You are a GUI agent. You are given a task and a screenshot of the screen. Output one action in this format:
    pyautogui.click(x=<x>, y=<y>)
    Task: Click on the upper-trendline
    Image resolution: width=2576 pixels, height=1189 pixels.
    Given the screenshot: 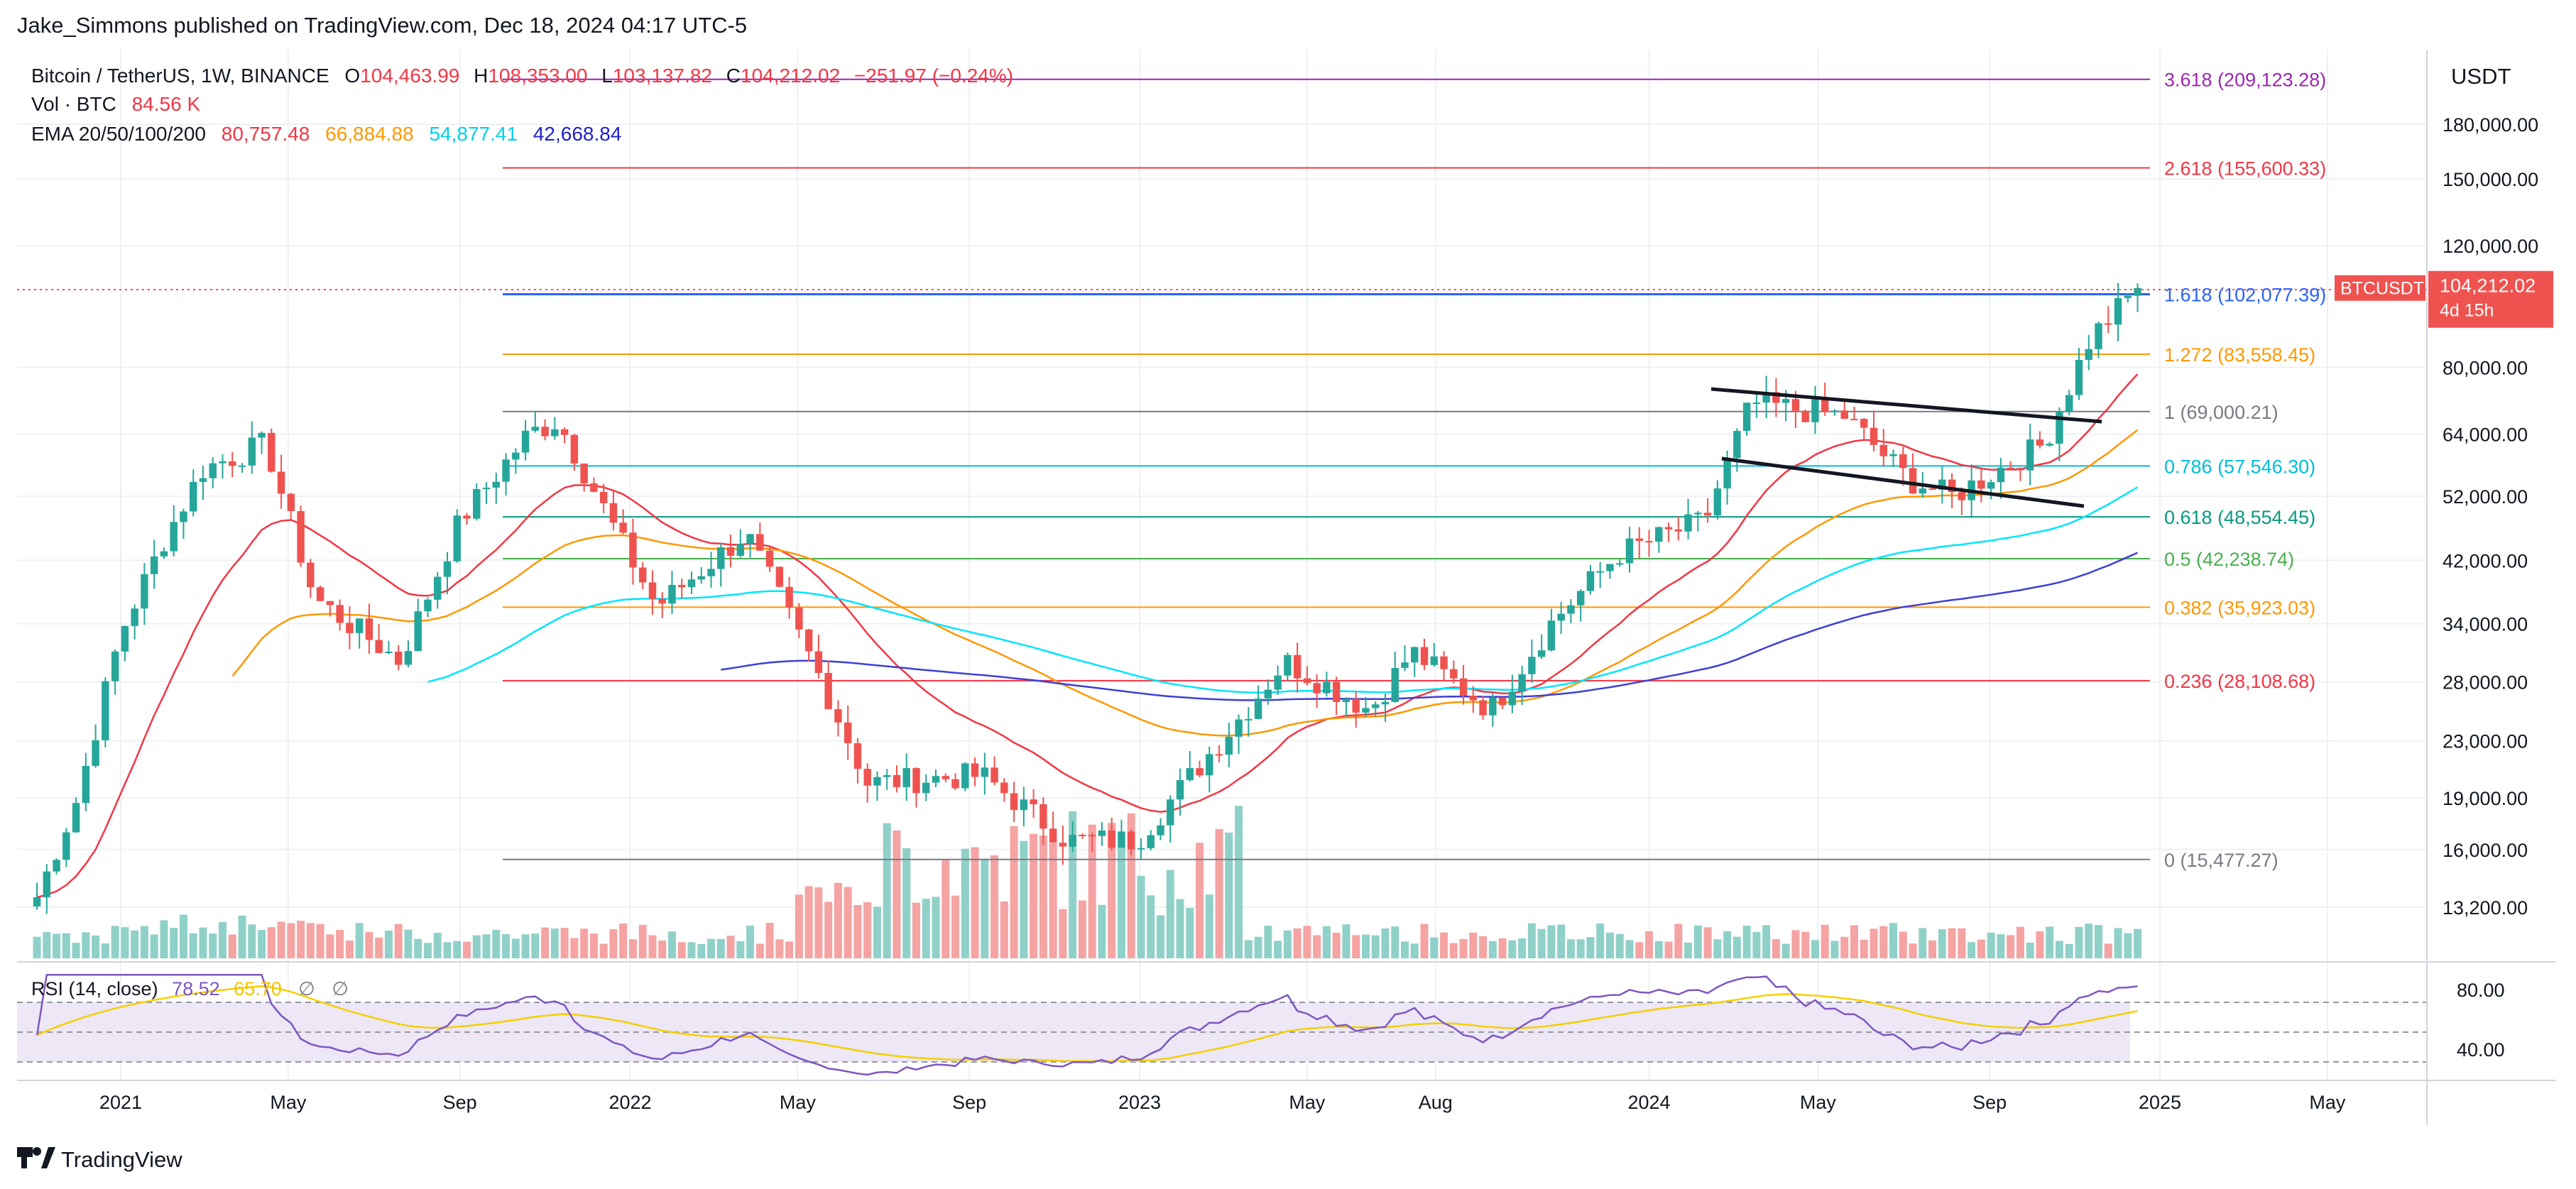 What is the action you would take?
    pyautogui.click(x=1906, y=406)
    